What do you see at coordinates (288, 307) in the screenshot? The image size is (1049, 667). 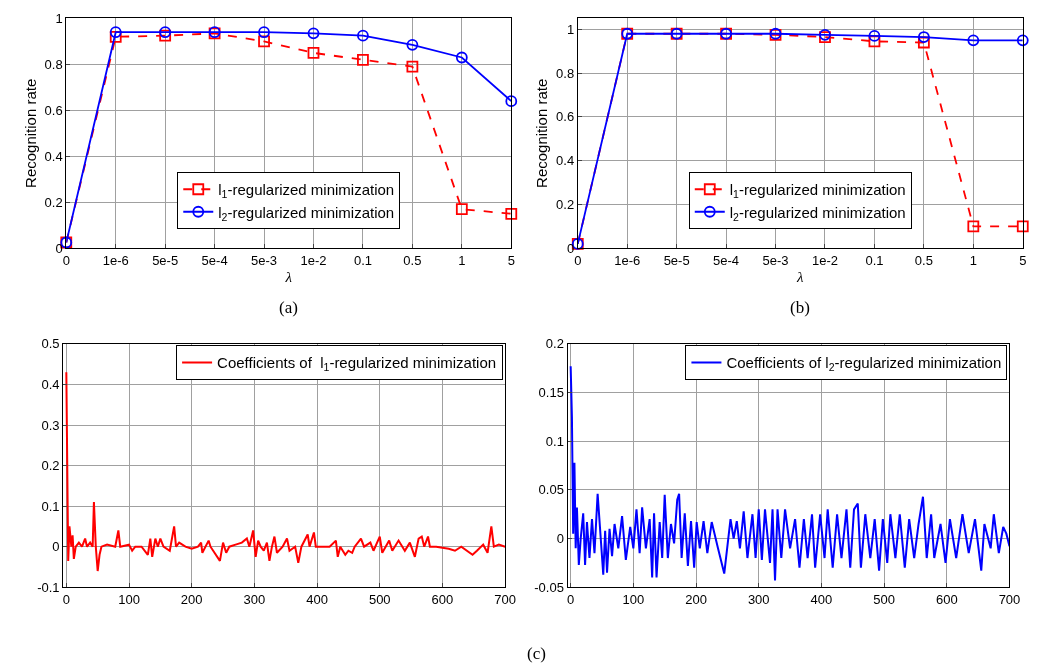 I see `text: (a)` at bounding box center [288, 307].